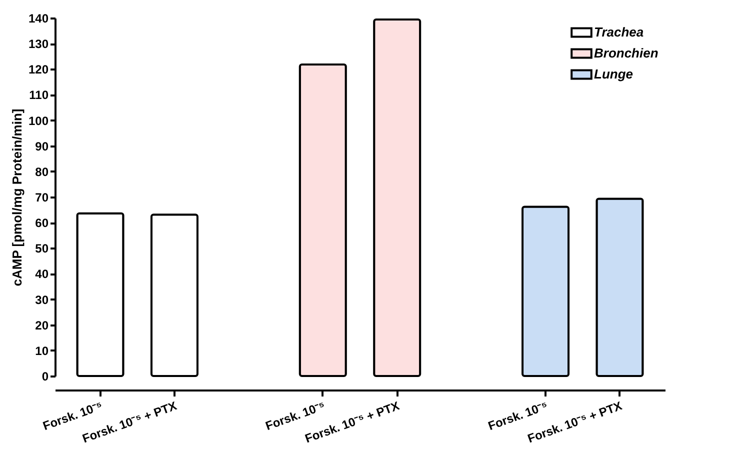 This screenshot has height=472, width=730. I want to click on y-tick-label: 90, so click(42, 146).